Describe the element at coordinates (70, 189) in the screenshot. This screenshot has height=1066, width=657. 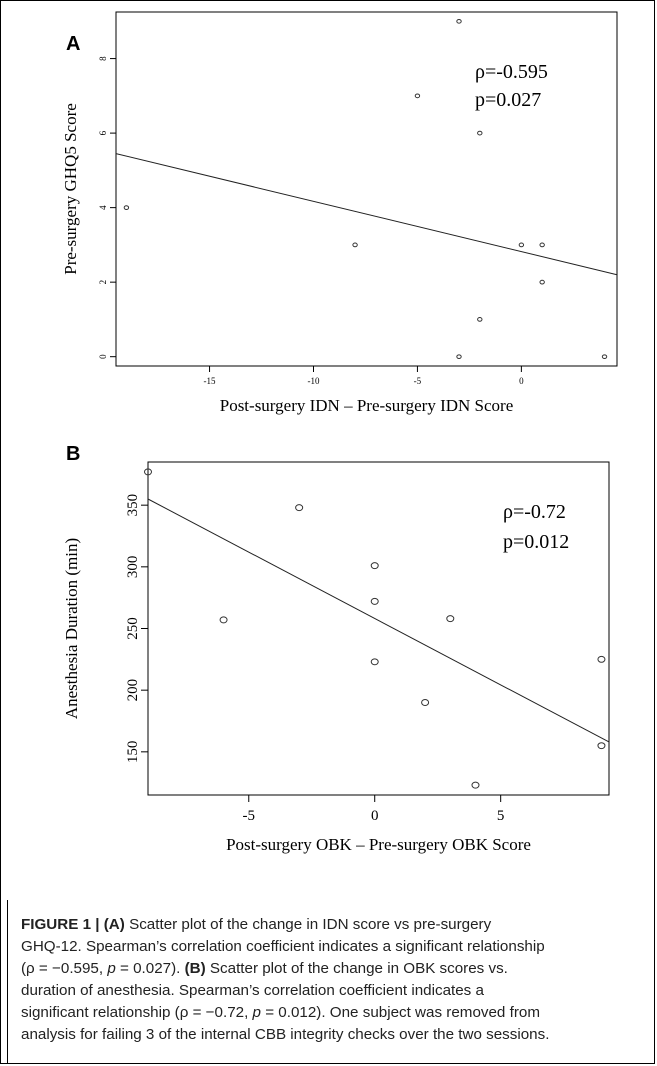
I see `y-axis-label: Pre-surgery GHQ5 Score` at that location.